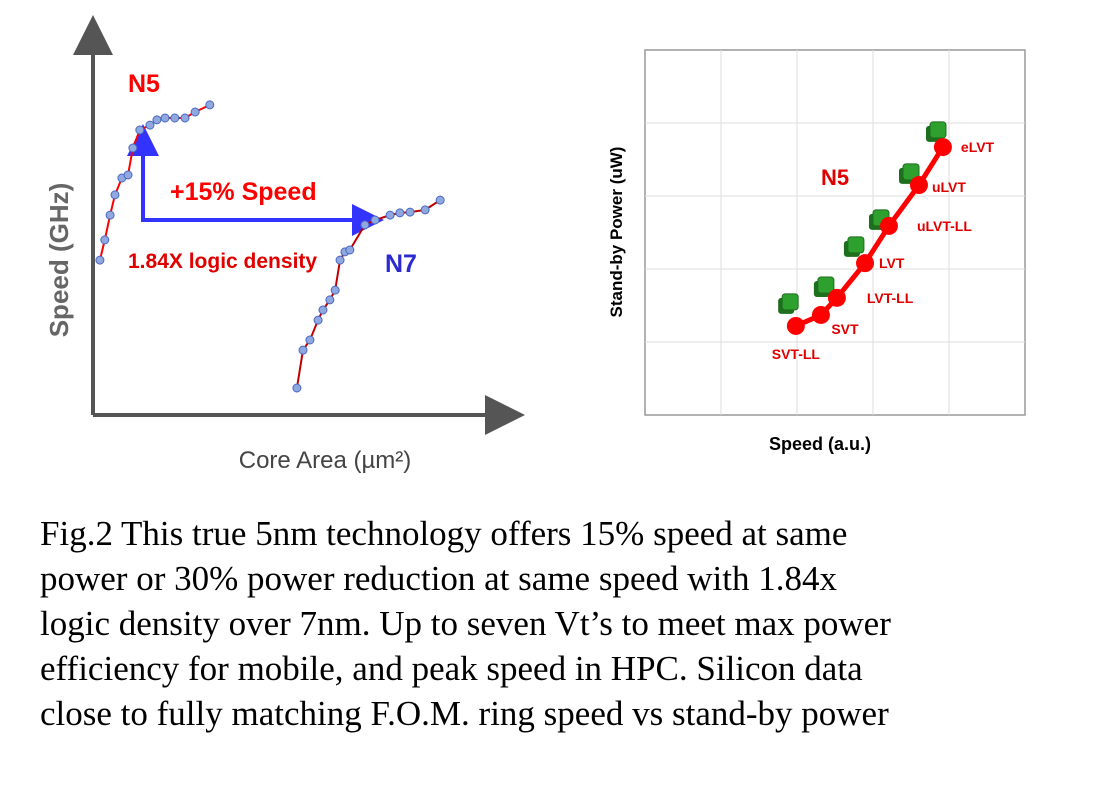  Describe the element at coordinates (949, 187) in the screenshot. I see `point-label: uLVT` at that location.